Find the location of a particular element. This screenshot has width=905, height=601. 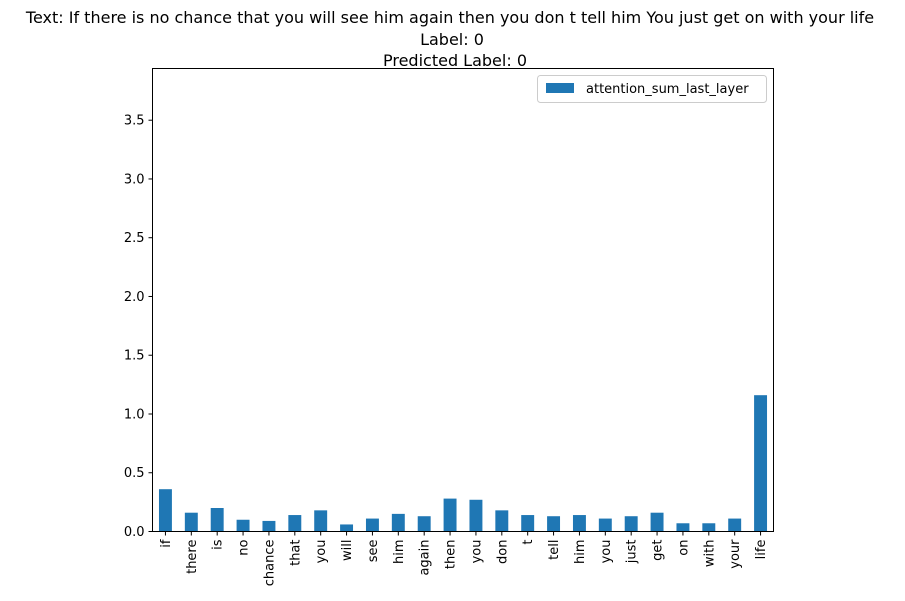

x-tick-label-4: chance is located at coordinates (269, 563).